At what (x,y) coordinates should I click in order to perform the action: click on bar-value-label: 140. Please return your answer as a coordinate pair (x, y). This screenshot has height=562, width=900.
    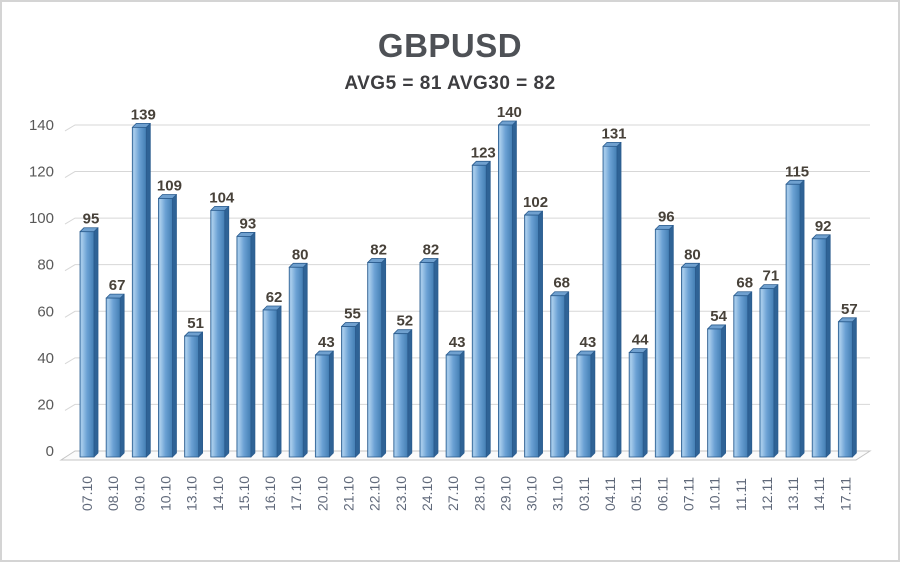
    Looking at the image, I should click on (509, 112).